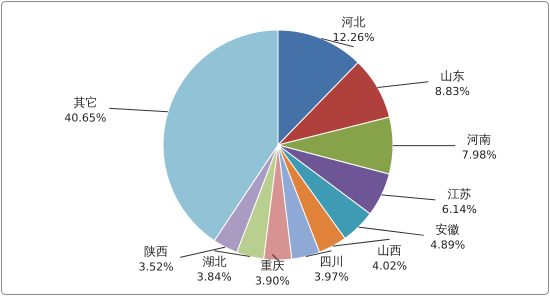  Describe the element at coordinates (448, 229) in the screenshot. I see `slice-label: 安徽` at that location.